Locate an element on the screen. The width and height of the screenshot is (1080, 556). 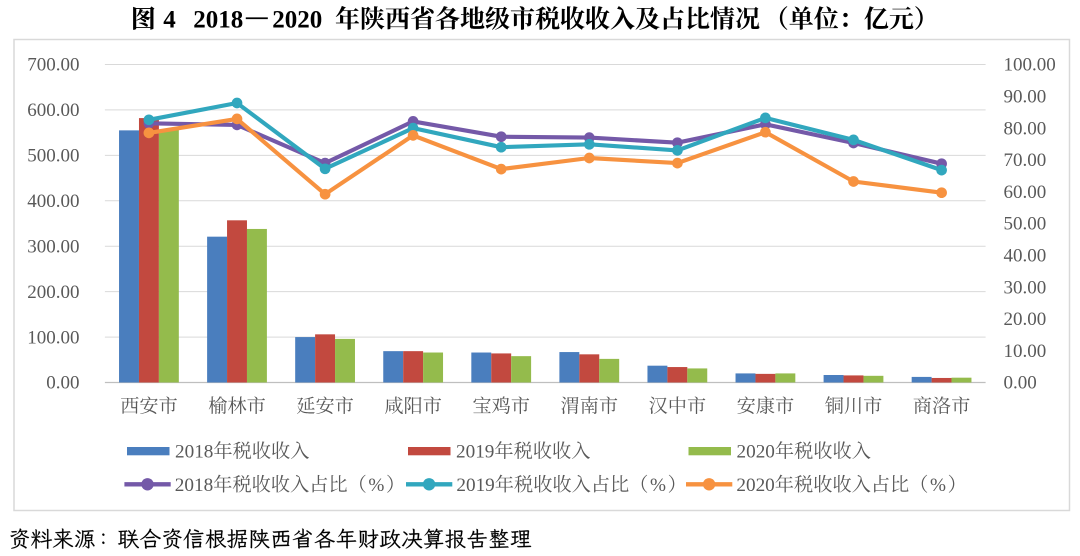
svg-text: 400.00 is located at coordinates (53, 201).